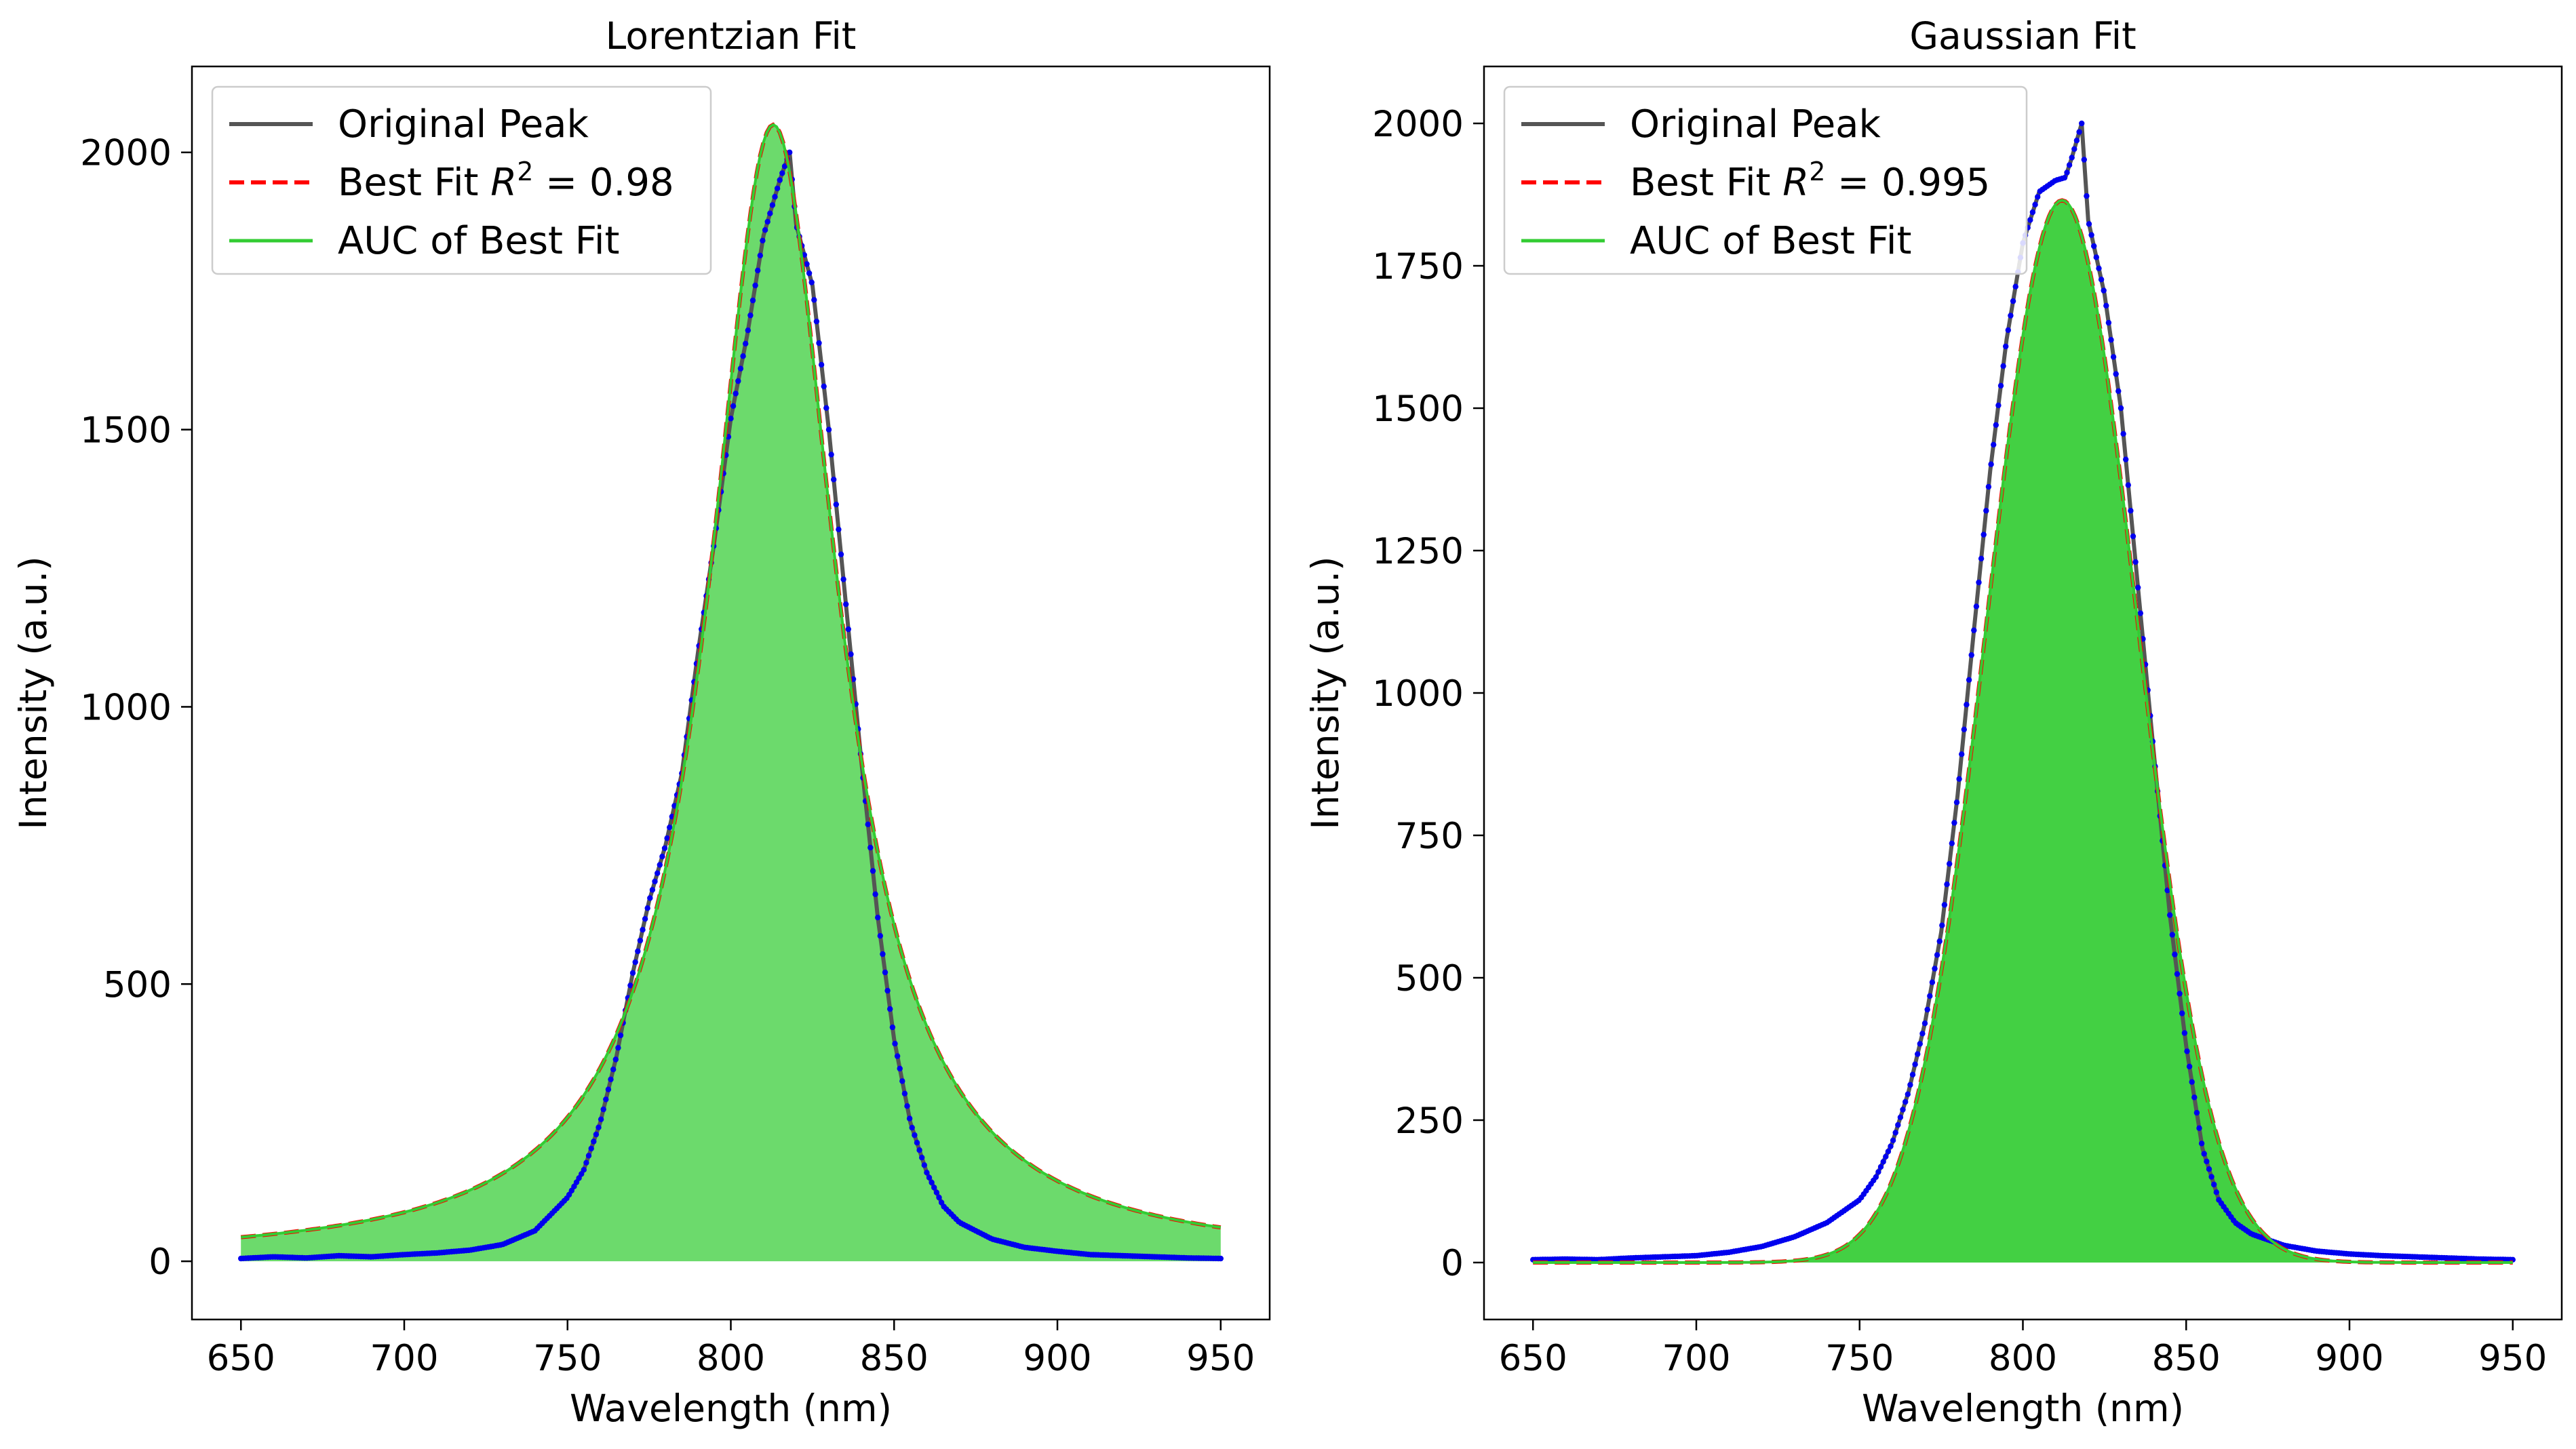  I want to click on y-tick-label: 1250, so click(1418, 551).